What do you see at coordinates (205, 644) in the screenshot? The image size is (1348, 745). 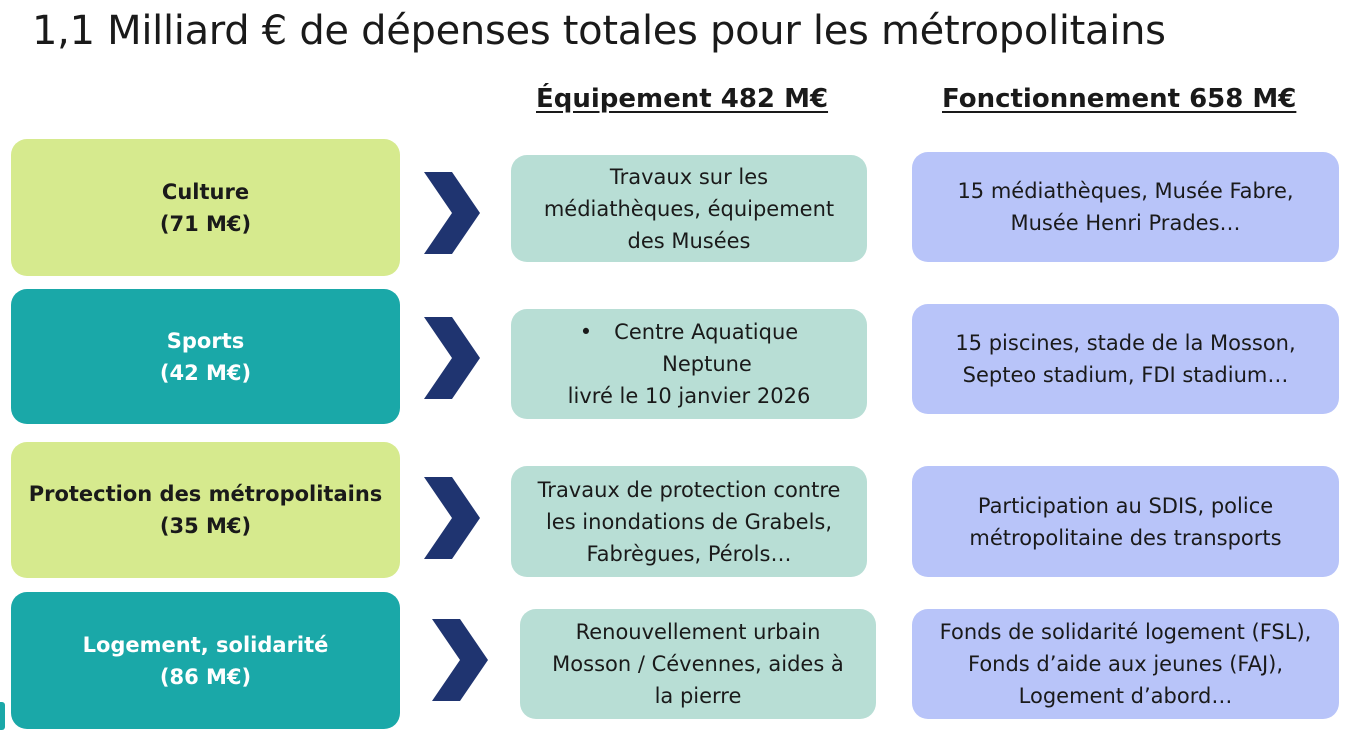 I see `category-label: Logement, solidarité` at bounding box center [205, 644].